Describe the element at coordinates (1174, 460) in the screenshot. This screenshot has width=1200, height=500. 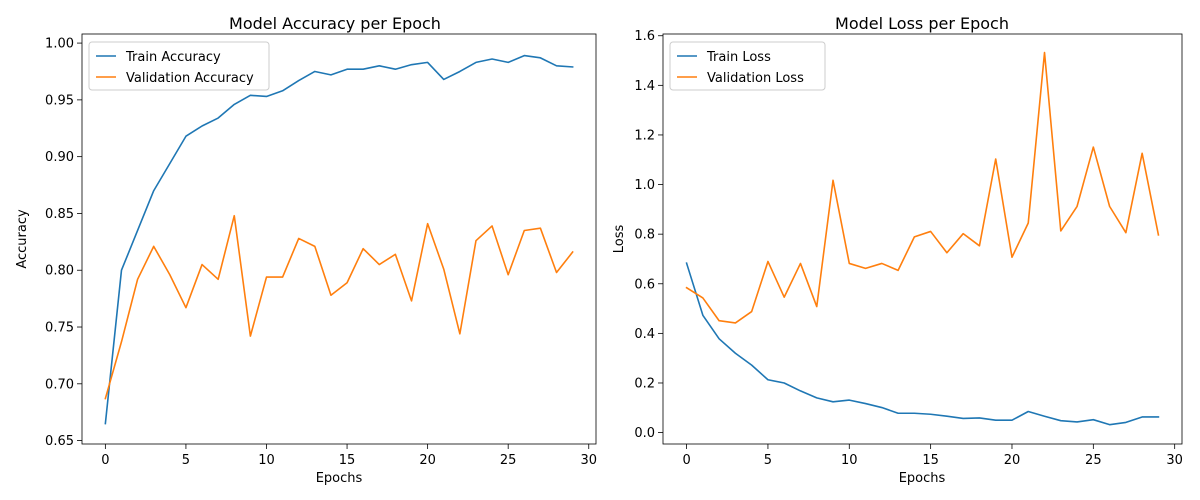
I see `loss-x-tick-label: 30` at that location.